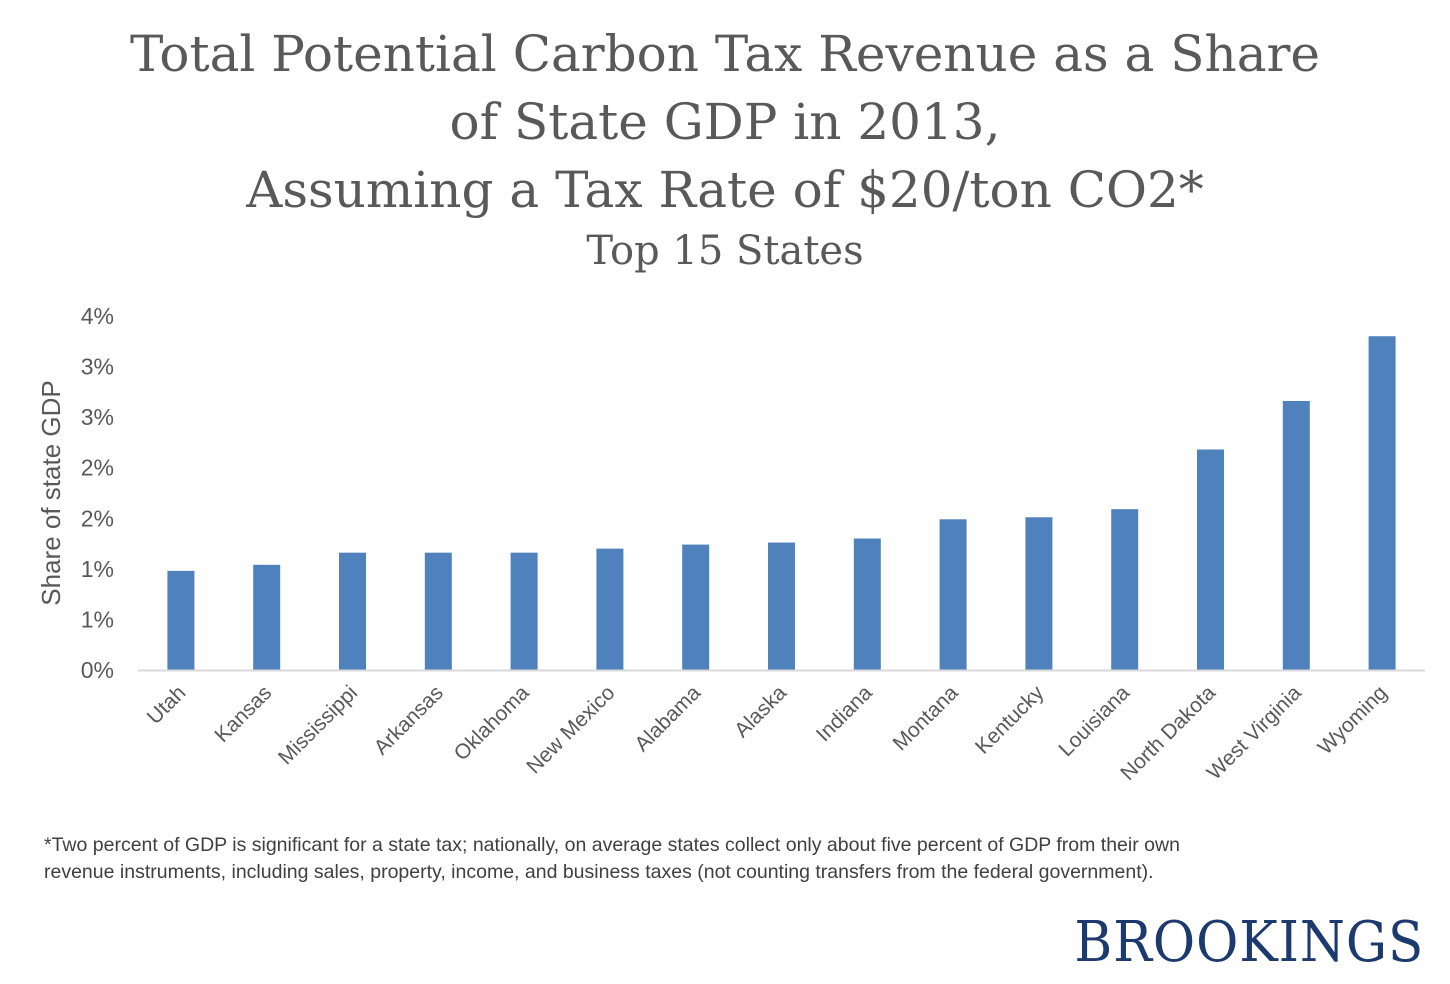  What do you see at coordinates (1125, 589) in the screenshot?
I see `bar-louisiana` at bounding box center [1125, 589].